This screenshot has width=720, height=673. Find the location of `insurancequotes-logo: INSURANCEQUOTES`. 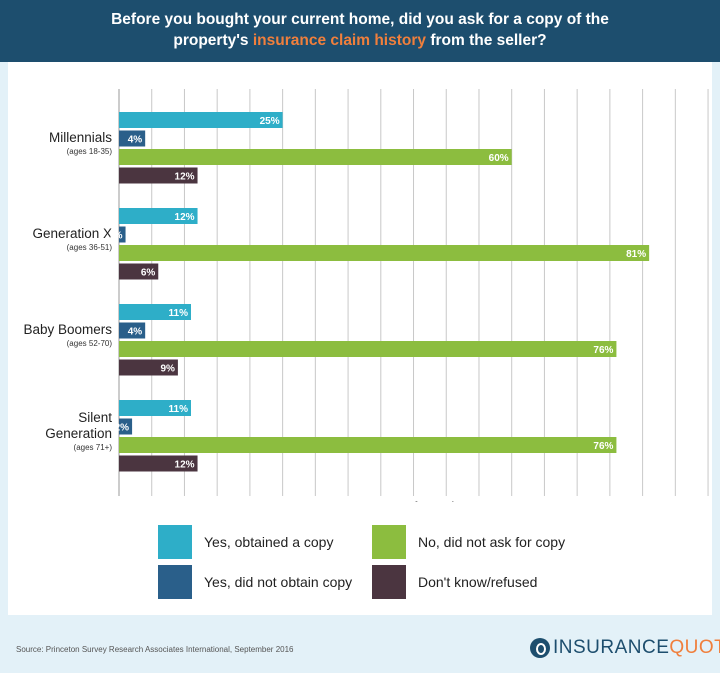

insurancequotes-logo: INSURANCEQUOTES is located at coordinates (625, 648).